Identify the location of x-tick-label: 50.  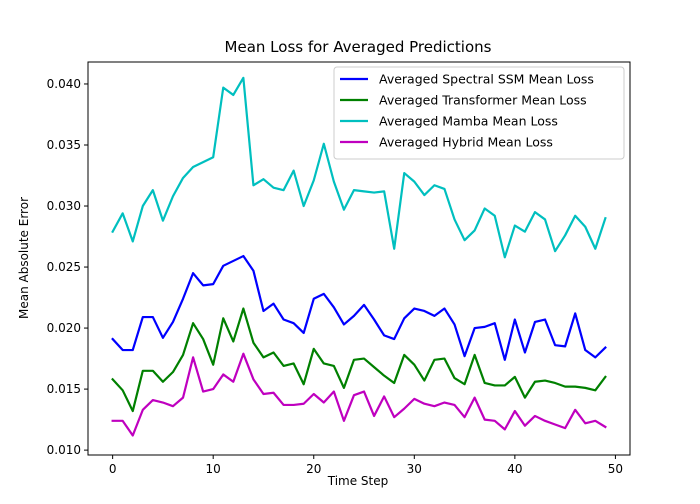
(615, 469).